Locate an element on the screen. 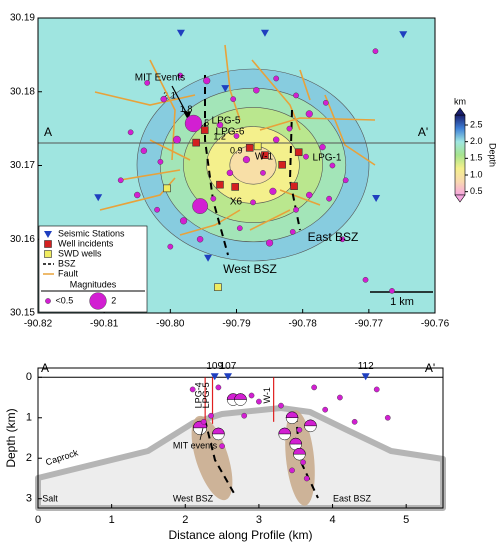 This screenshot has height=548, width=500. legend-title: Magnitudes is located at coordinates (93, 284).